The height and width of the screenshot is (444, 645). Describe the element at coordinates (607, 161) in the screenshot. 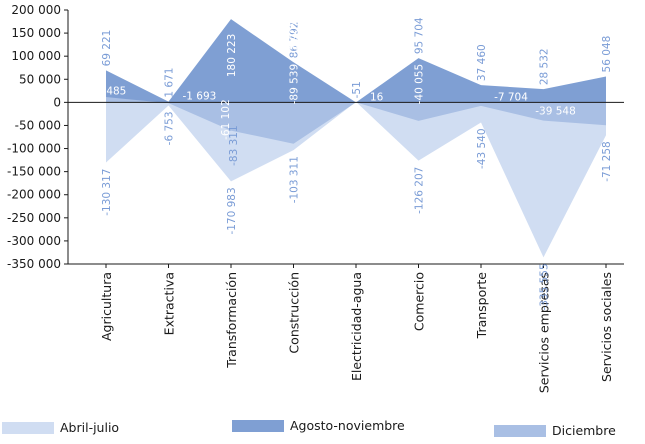

I see `data-label-abril-julio: -71 258` at that location.